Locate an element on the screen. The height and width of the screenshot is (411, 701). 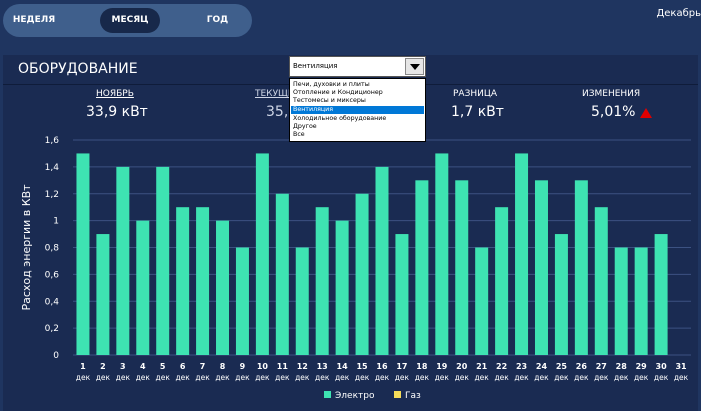
change-label: ИЗМЕНЕНИЯ is located at coordinates (611, 94).